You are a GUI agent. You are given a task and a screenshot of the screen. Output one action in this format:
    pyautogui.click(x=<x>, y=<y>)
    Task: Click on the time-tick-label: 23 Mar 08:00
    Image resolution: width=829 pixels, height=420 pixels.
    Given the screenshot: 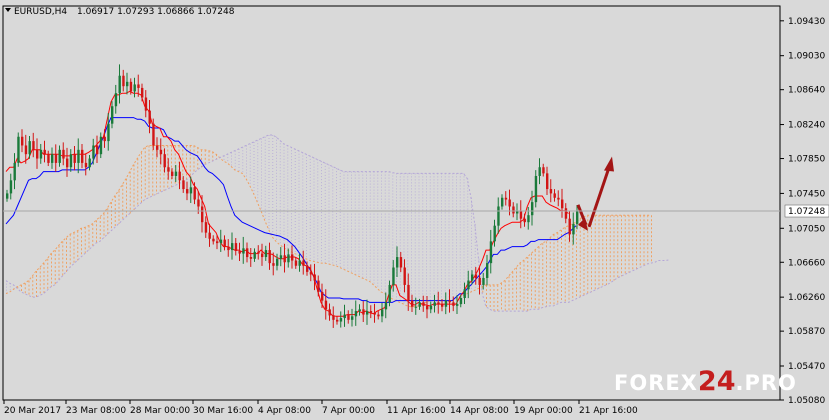 What is the action you would take?
    pyautogui.click(x=96, y=411)
    